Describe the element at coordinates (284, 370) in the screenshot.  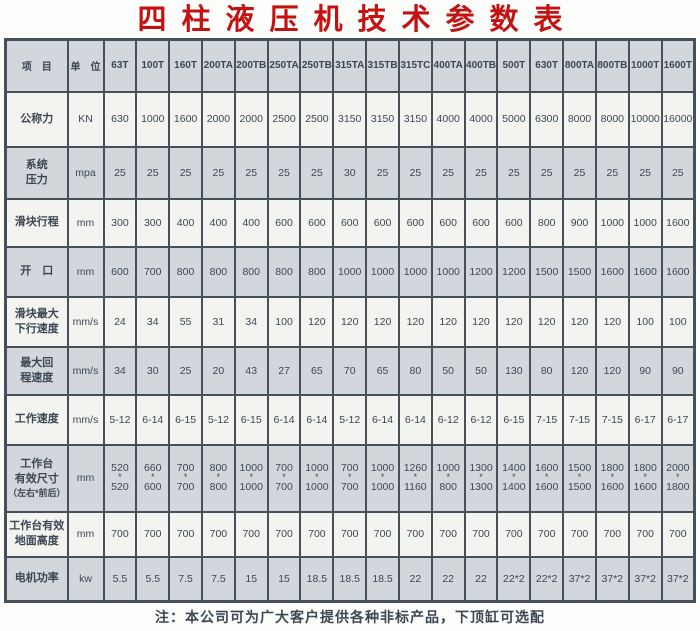
I see `value-cell: 27` at that location.